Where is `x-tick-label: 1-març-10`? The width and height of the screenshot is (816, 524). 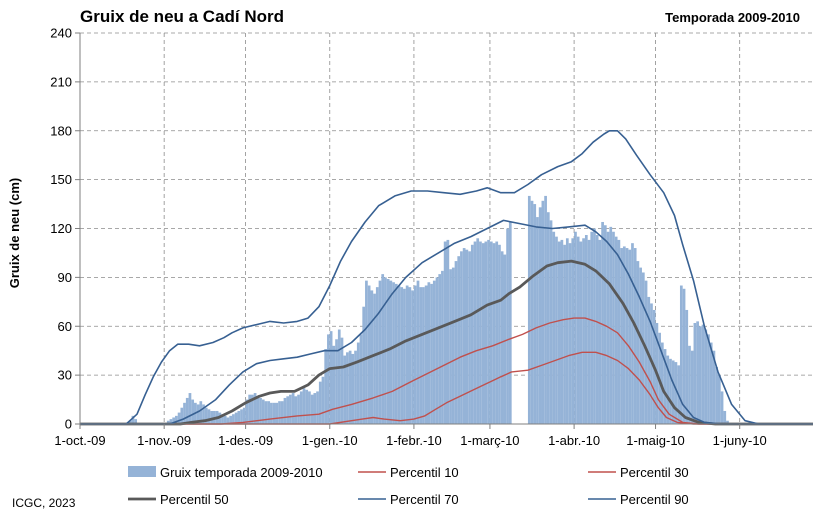
x-tick-label: 1-març-10 is located at coordinates (489, 440).